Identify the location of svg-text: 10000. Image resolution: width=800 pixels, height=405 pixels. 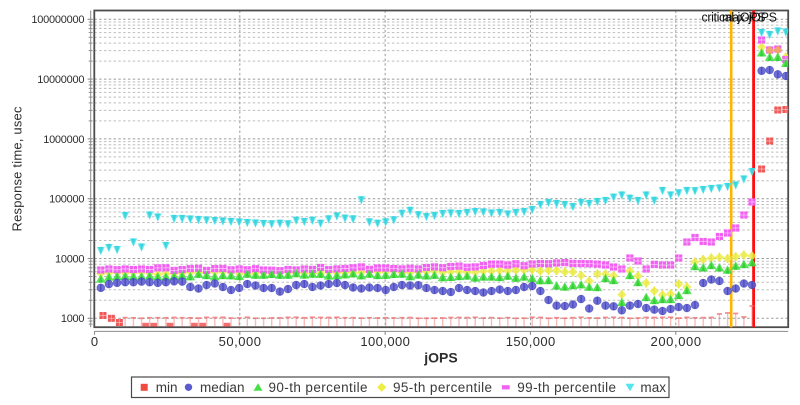
(70, 259).